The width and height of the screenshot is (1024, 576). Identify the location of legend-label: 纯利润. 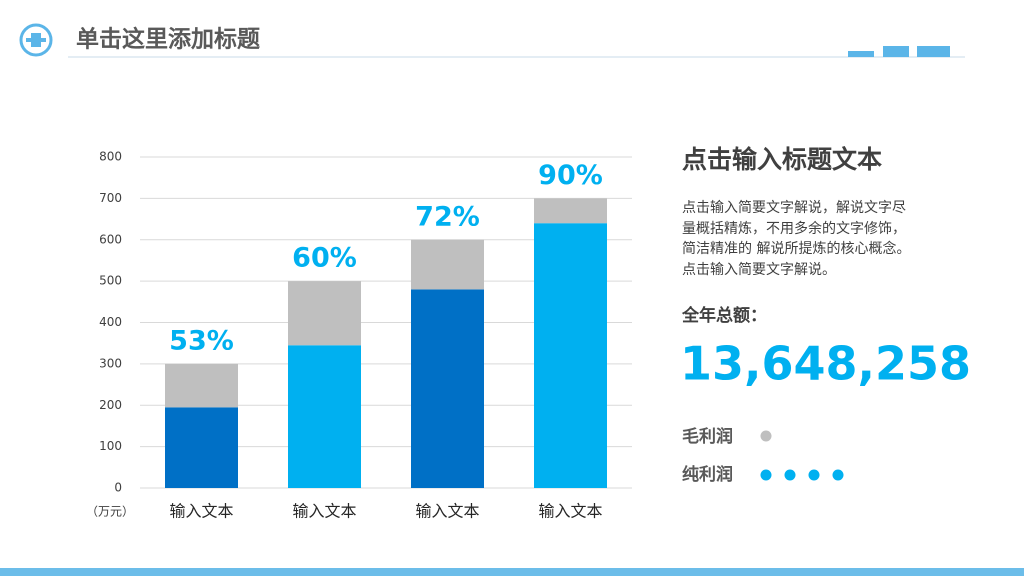
(707, 474).